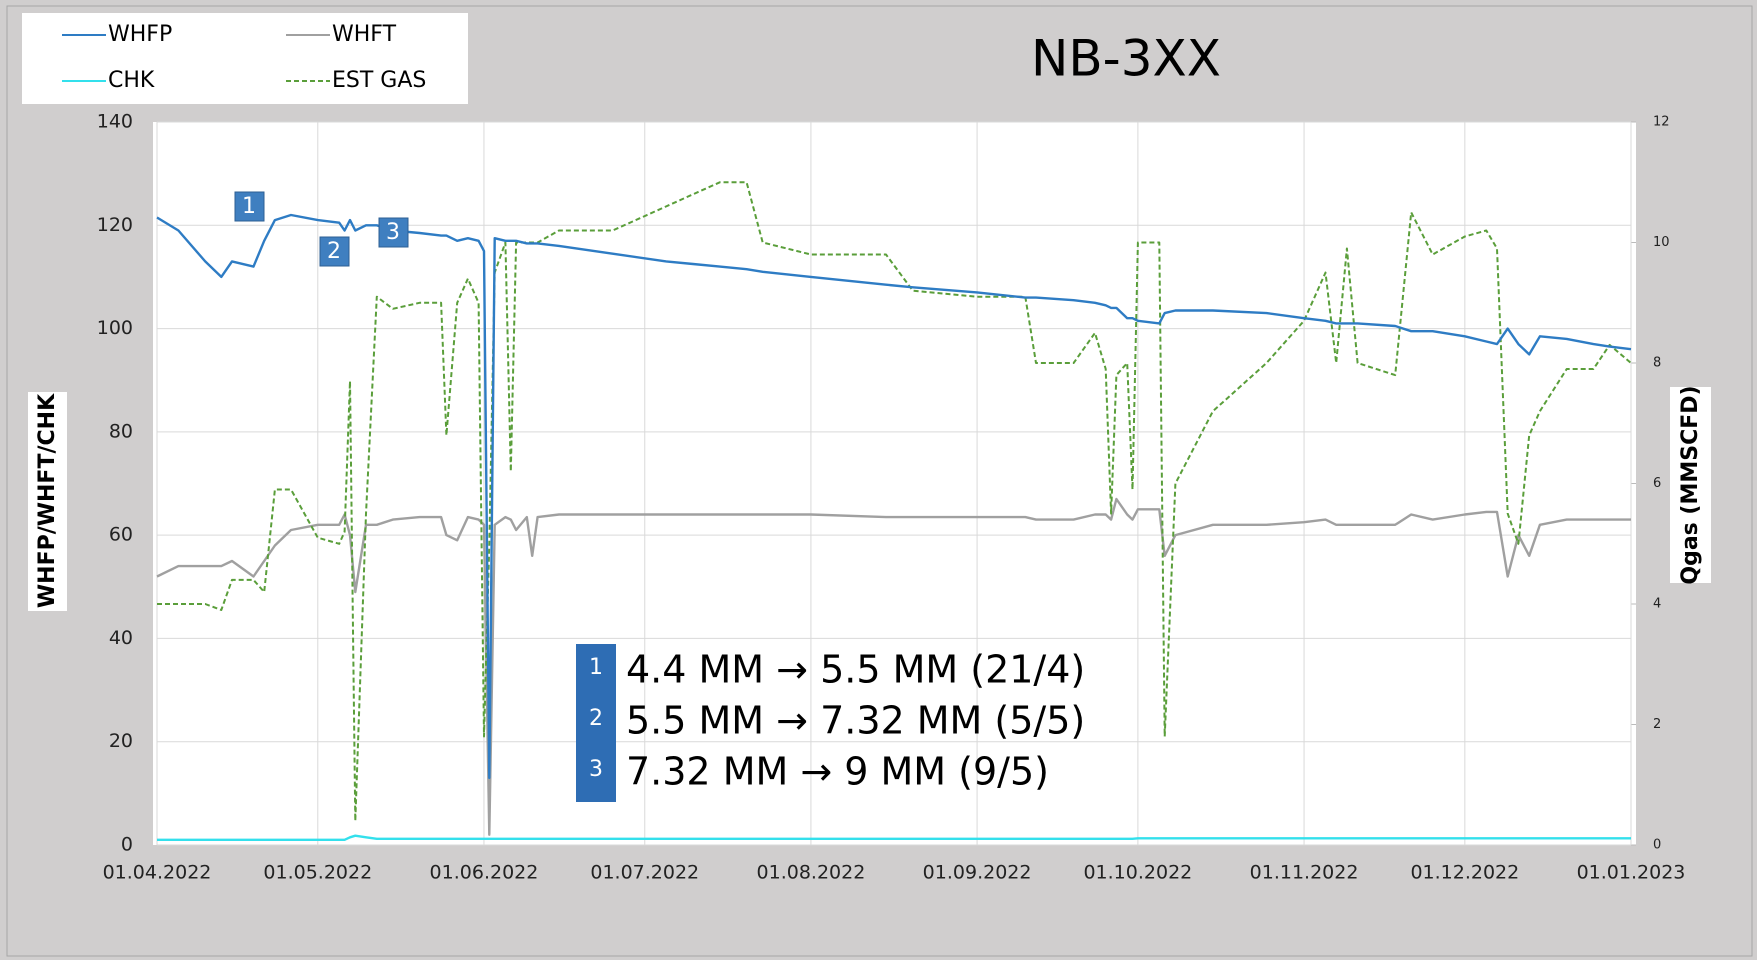 The image size is (1757, 960). I want to click on note-number: 2, so click(596, 718).